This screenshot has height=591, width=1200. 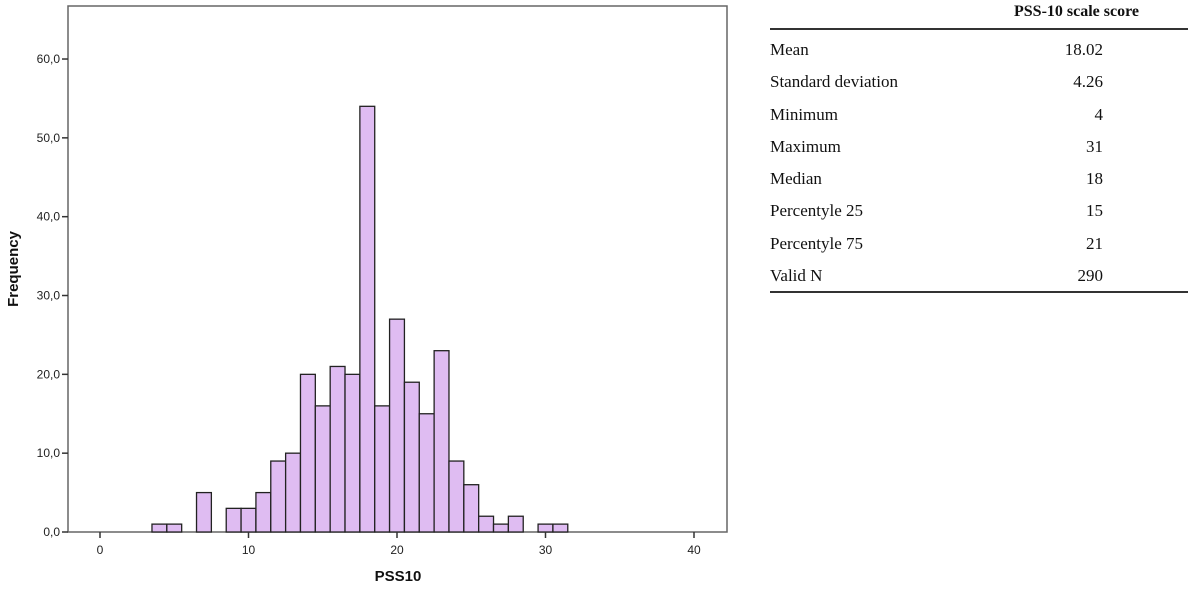 I want to click on row-value: 15, so click(x=1094, y=211).